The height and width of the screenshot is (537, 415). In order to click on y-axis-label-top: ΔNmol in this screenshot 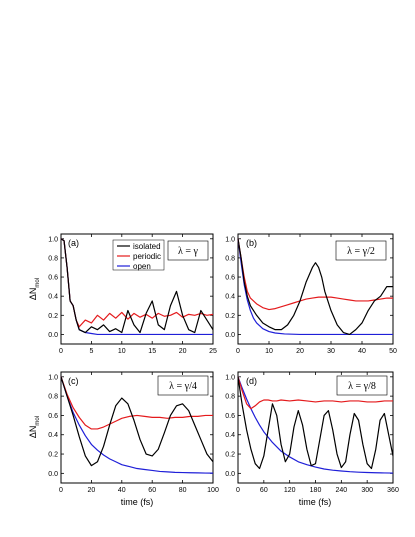, I will do `click(34, 289)`.